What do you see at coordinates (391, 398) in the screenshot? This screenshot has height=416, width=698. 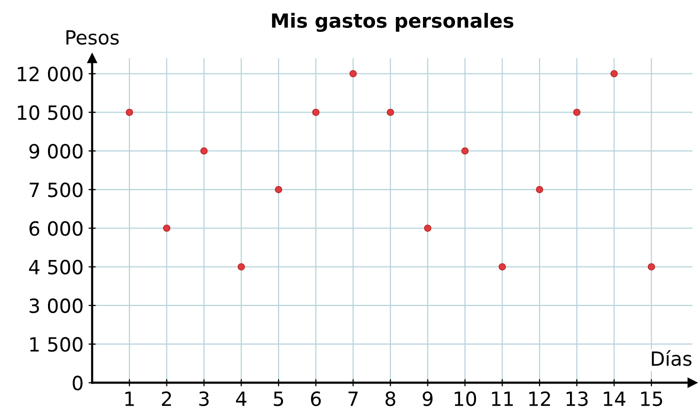 I see `x-tick-label: 8` at bounding box center [391, 398].